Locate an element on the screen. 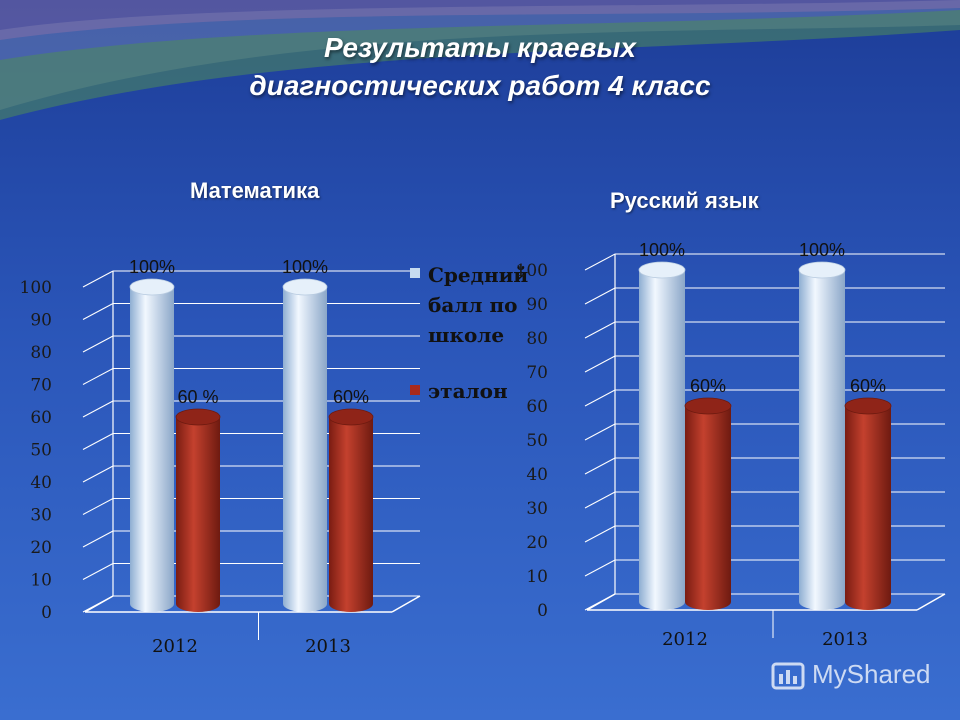  watermark-text: MyShared is located at coordinates (871, 673).